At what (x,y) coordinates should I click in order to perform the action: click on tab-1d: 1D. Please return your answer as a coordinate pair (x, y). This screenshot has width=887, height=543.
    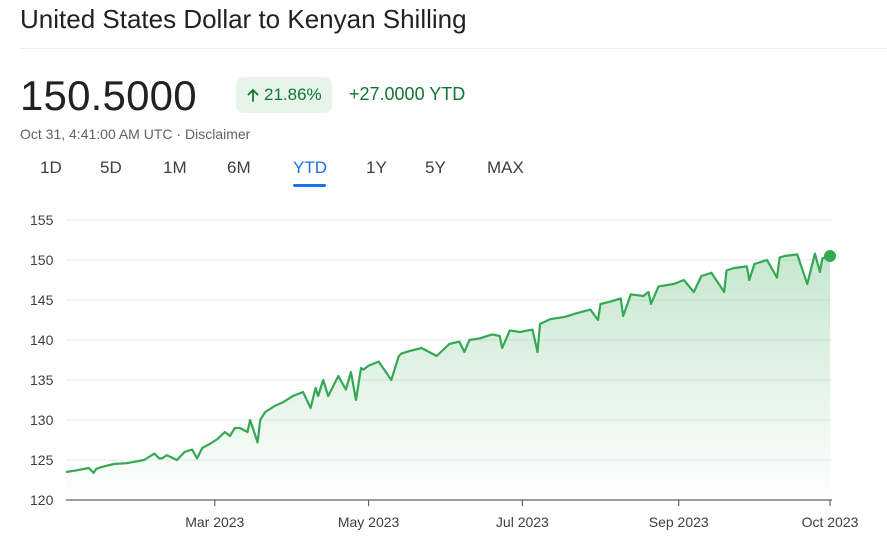
    Looking at the image, I should click on (51, 167).